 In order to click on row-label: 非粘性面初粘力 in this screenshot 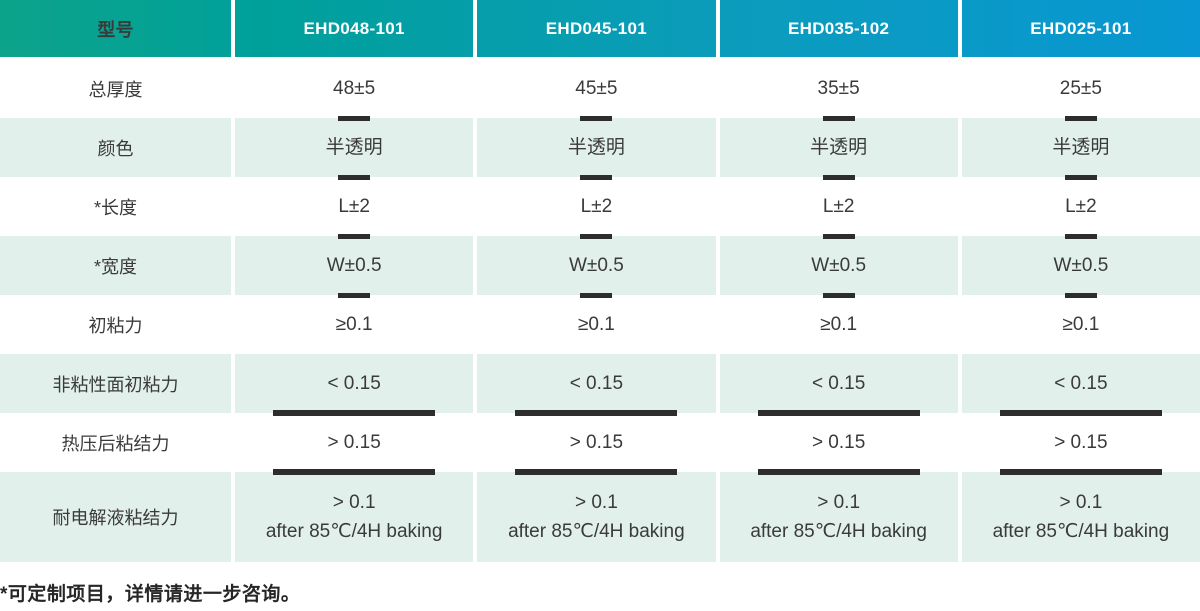, I will do `click(115, 384)`.